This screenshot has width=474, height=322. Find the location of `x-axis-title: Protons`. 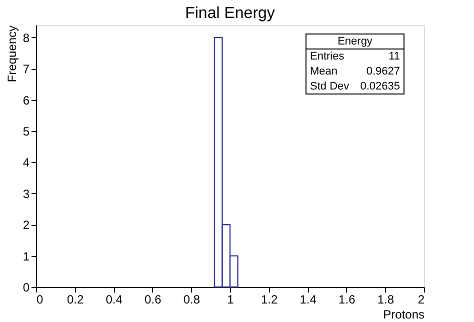

x-axis-title: Protons is located at coordinates (403, 315).